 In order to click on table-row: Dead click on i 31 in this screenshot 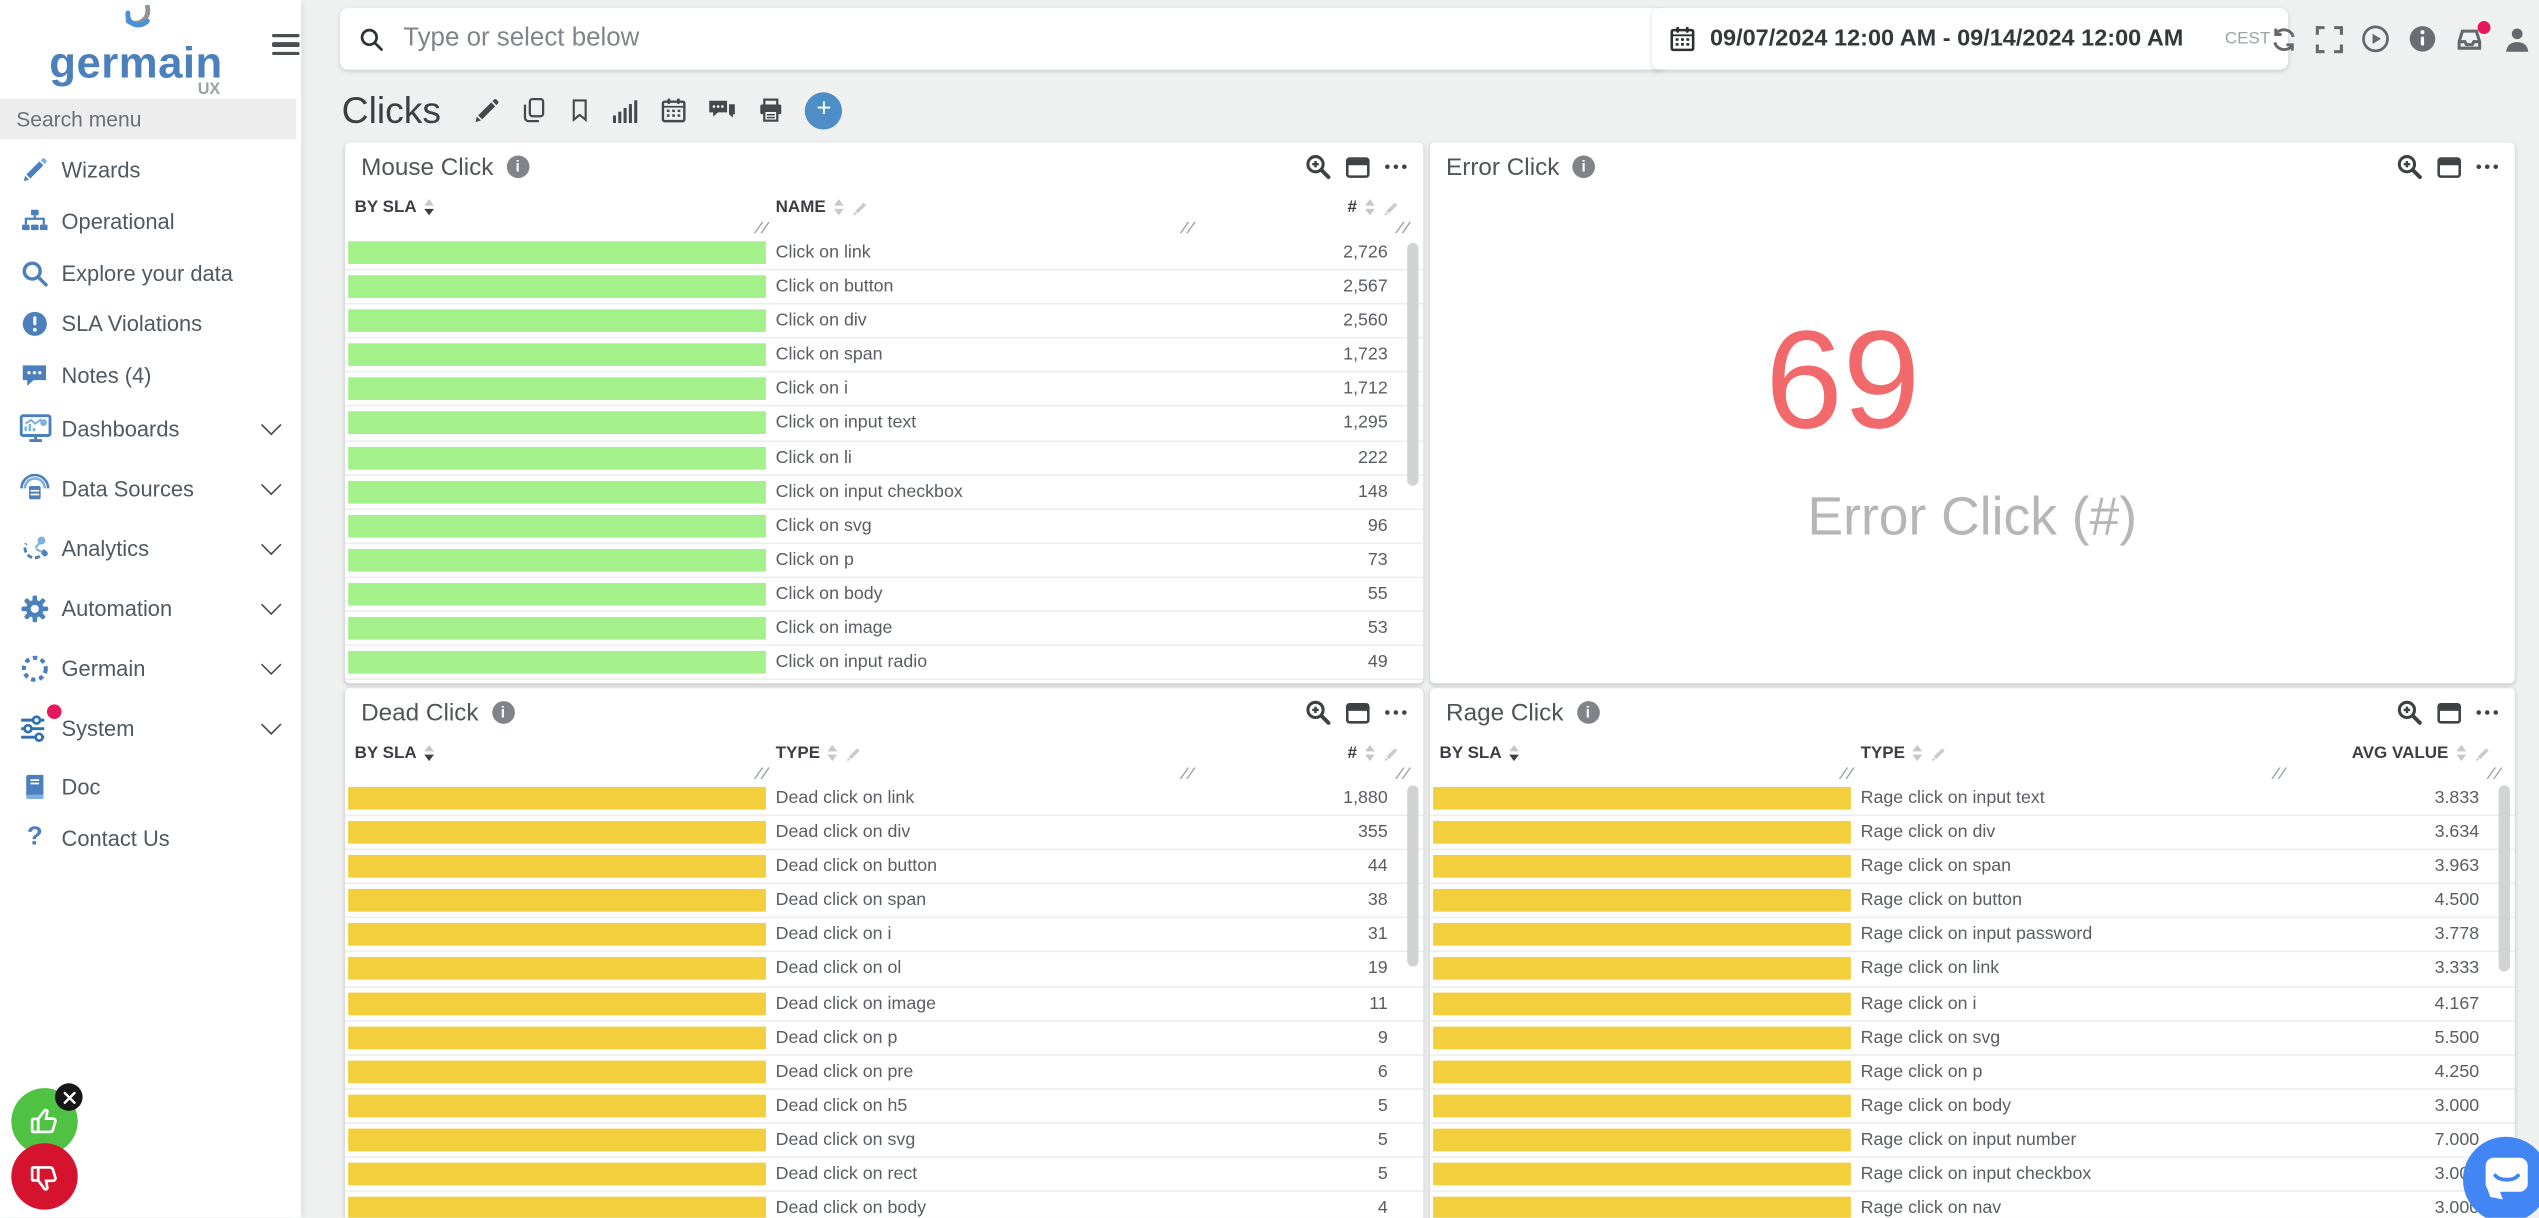, I will do `click(884, 936)`.